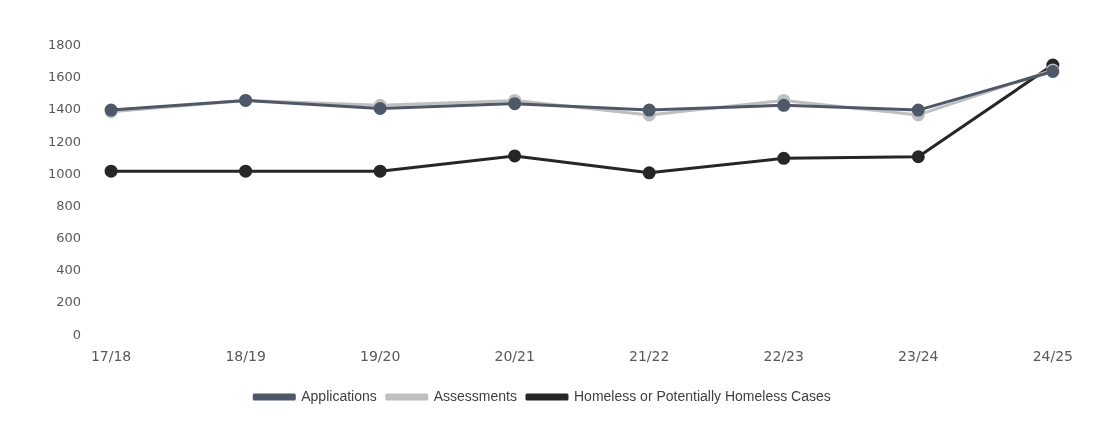 Image resolution: width=1095 pixels, height=427 pixels. What do you see at coordinates (69, 238) in the screenshot?
I see `y-tick-label: 600` at bounding box center [69, 238].